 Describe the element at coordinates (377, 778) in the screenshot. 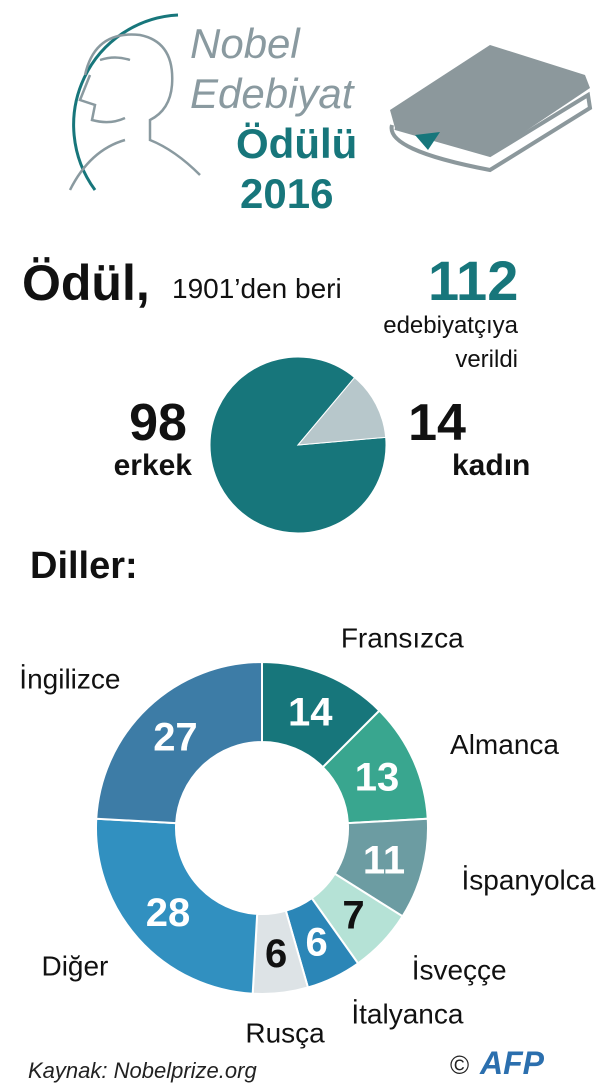

I see `value-label: 13` at that location.